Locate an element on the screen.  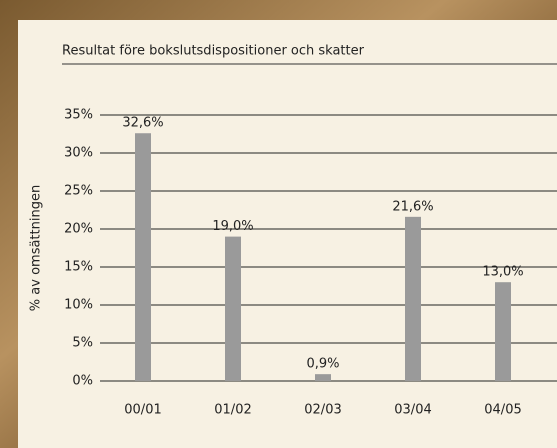
data-label: 21,6% is located at coordinates (412, 206).